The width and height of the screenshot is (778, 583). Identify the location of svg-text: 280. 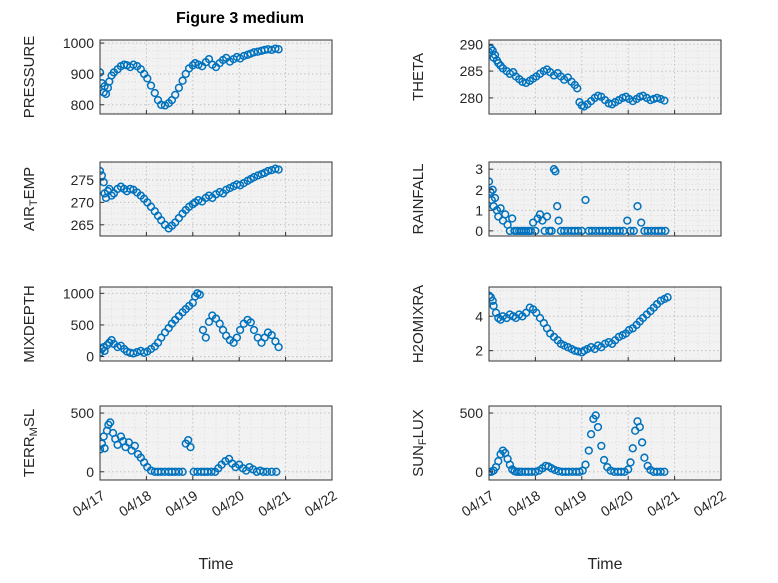
(472, 98).